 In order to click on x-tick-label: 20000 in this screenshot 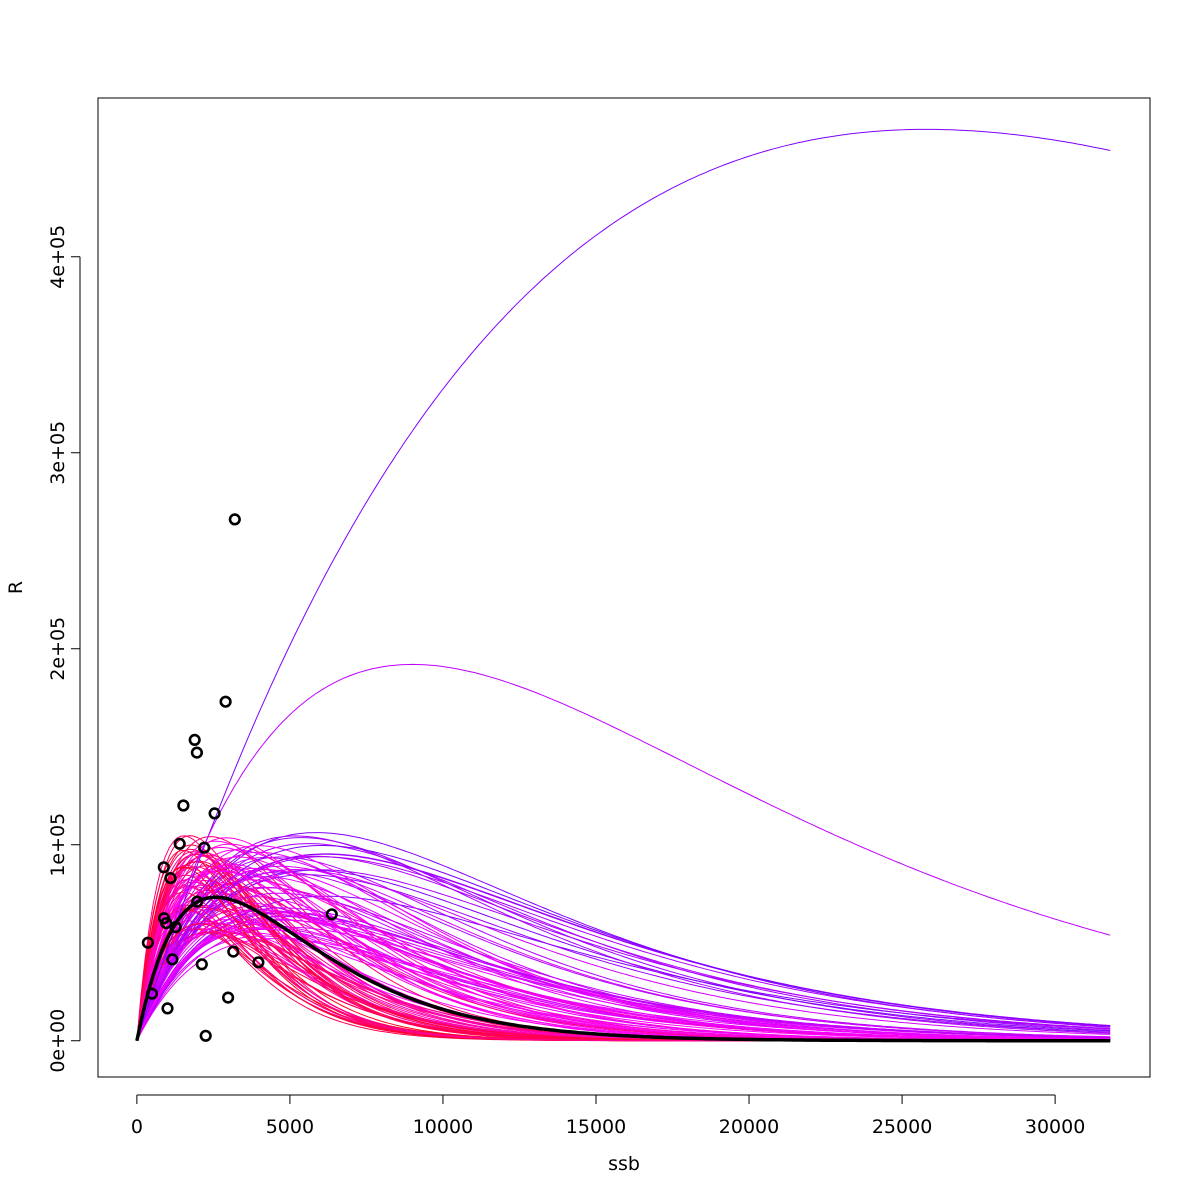, I will do `click(749, 1127)`.